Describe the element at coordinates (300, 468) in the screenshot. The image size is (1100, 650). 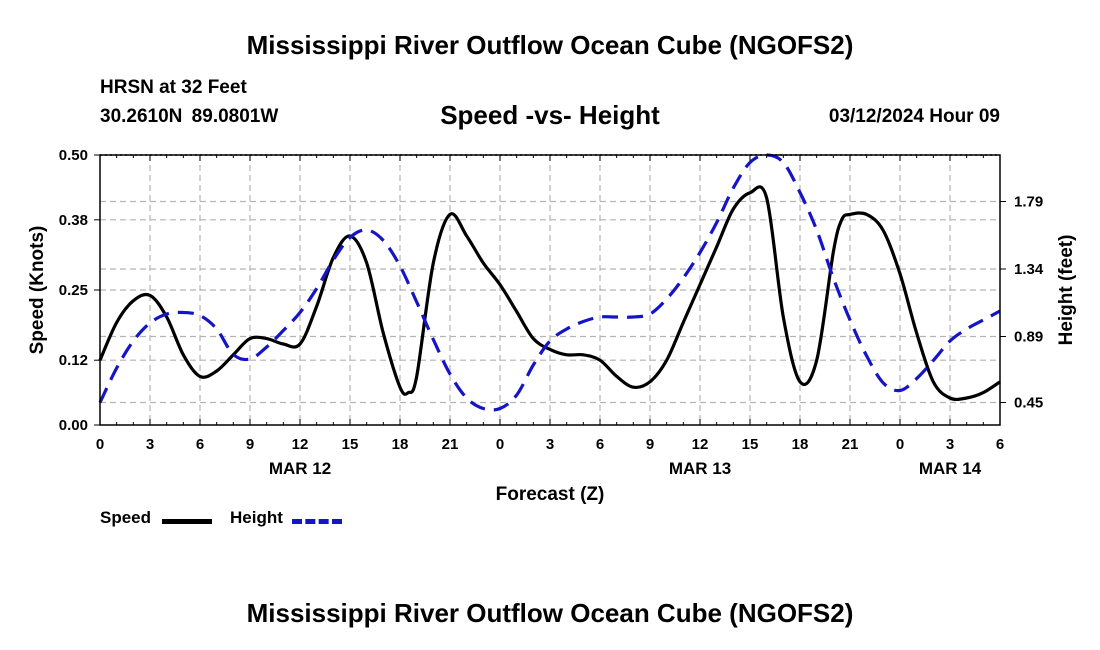
I see `x-date-label: MAR 12` at that location.